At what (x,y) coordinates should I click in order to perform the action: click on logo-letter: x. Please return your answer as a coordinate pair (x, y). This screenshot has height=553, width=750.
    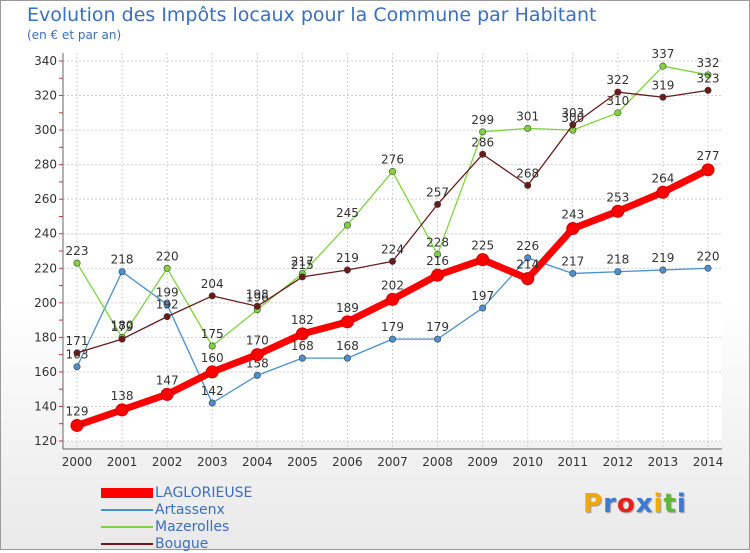
    Looking at the image, I should click on (644, 504).